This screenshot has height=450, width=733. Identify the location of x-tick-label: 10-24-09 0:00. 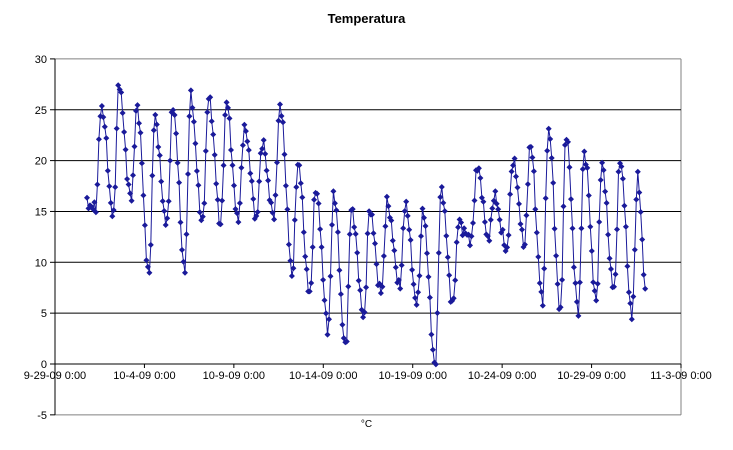
(502, 376).